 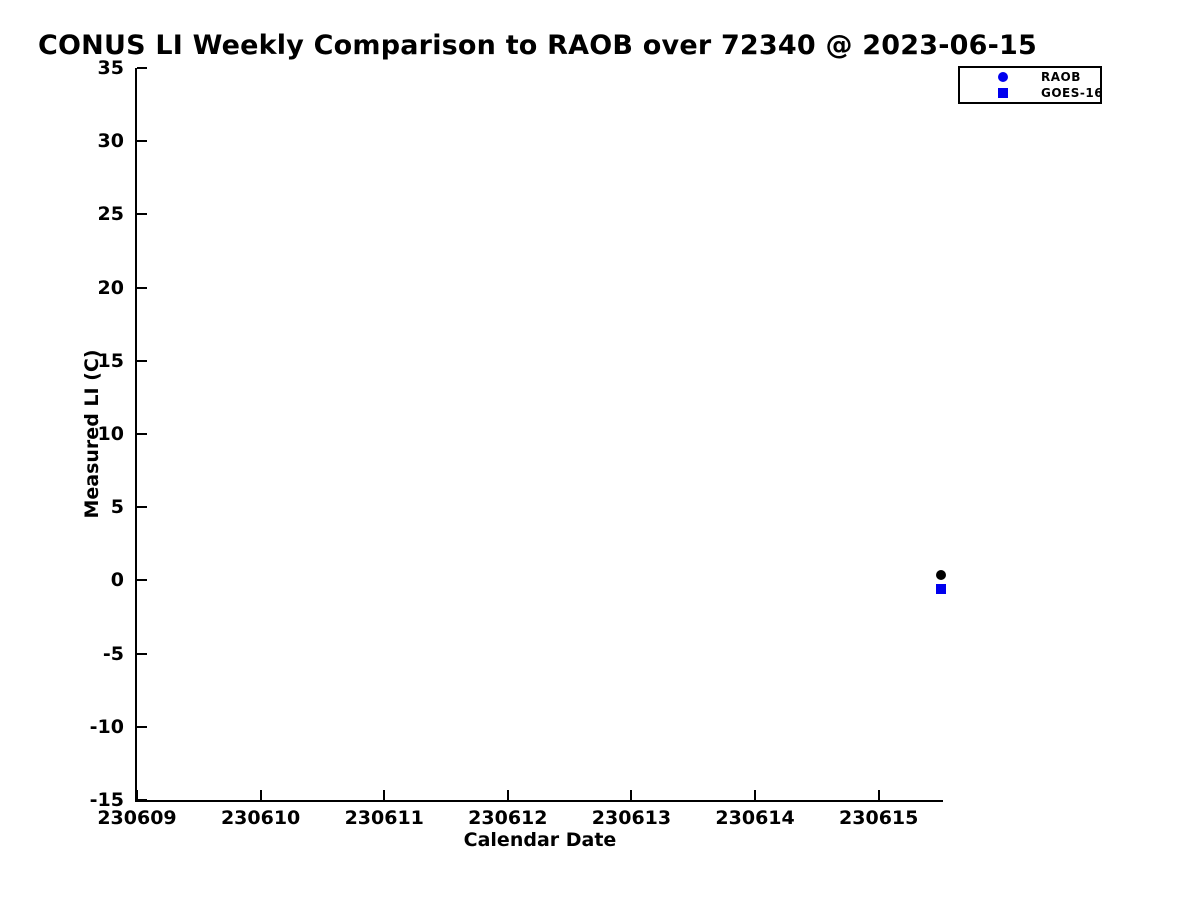 I want to click on y-tick-label: -5, so click(x=113, y=653).